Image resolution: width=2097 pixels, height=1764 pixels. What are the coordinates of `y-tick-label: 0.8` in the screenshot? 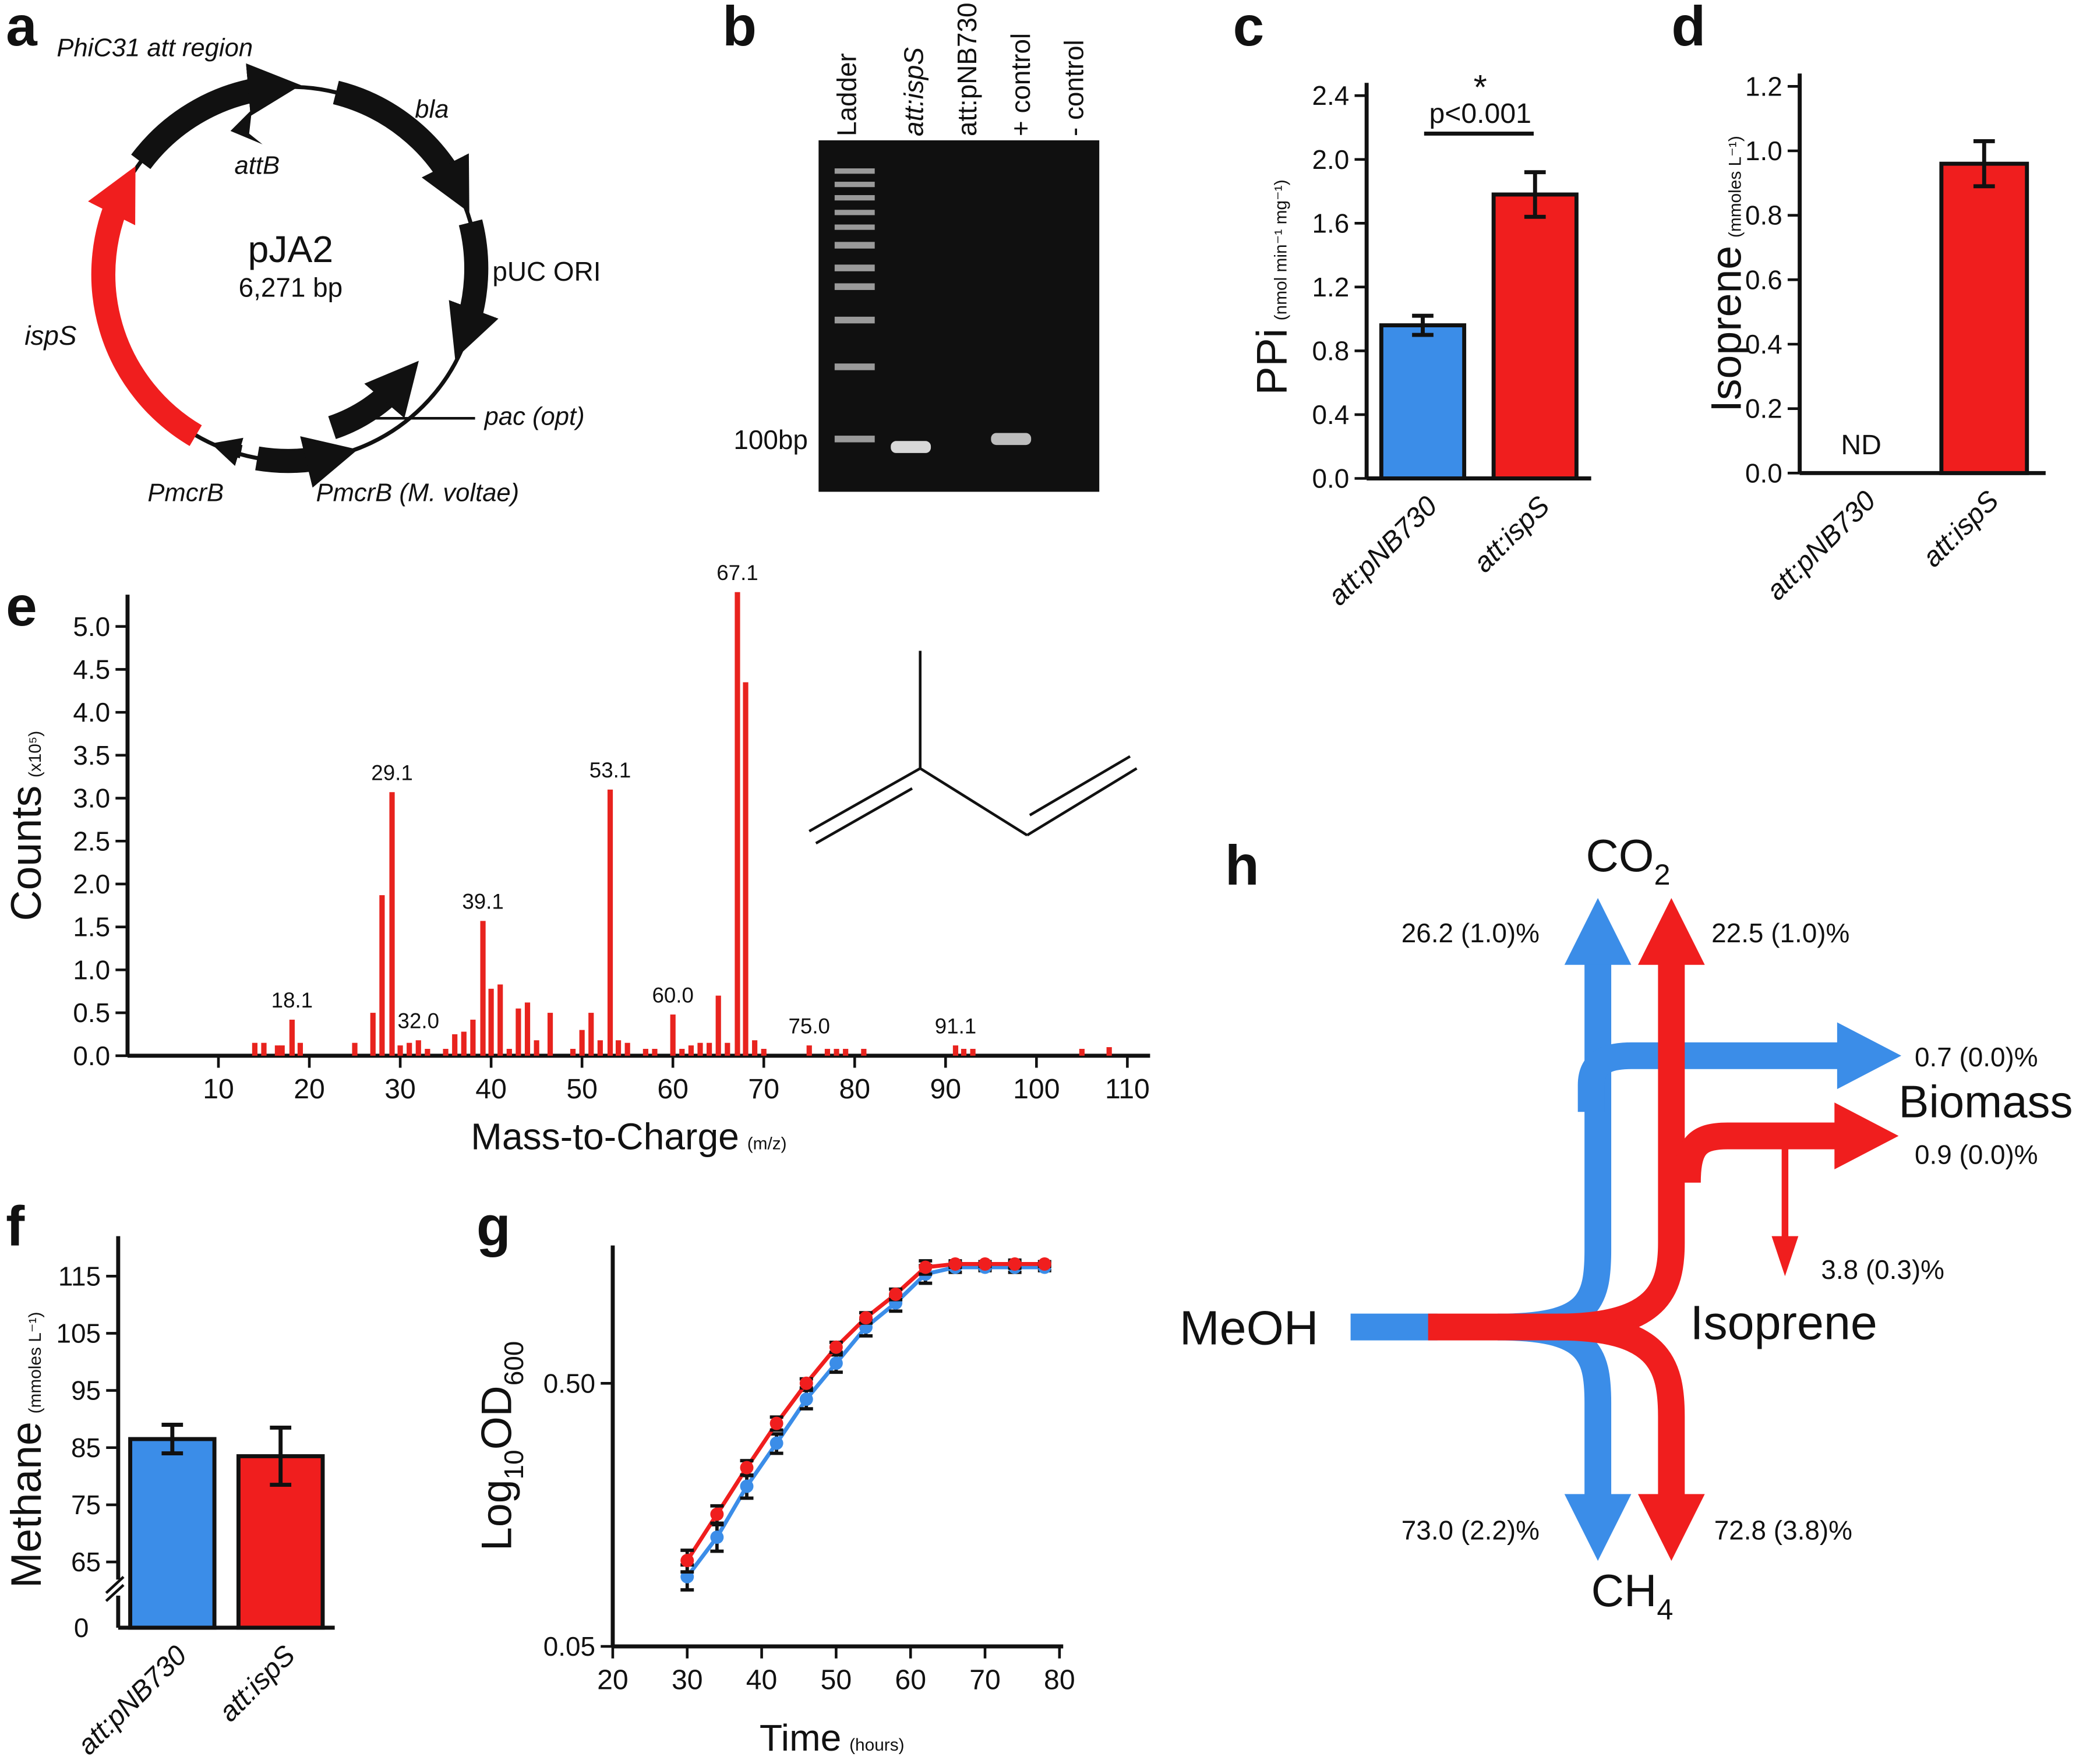 It's located at (1763, 215).